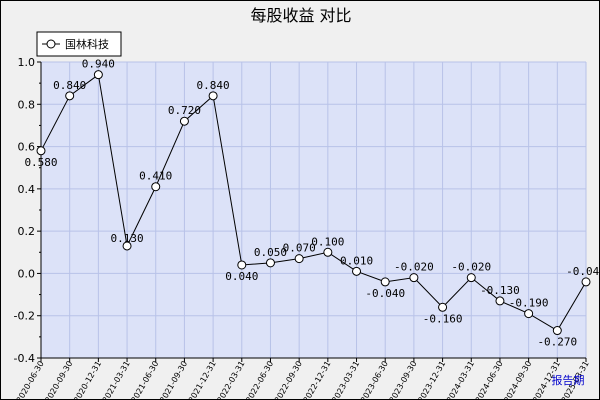 This screenshot has width=600, height=400. Describe the element at coordinates (58, 380) in the screenshot. I see `x-tick-label: 2020-09-30` at that location.